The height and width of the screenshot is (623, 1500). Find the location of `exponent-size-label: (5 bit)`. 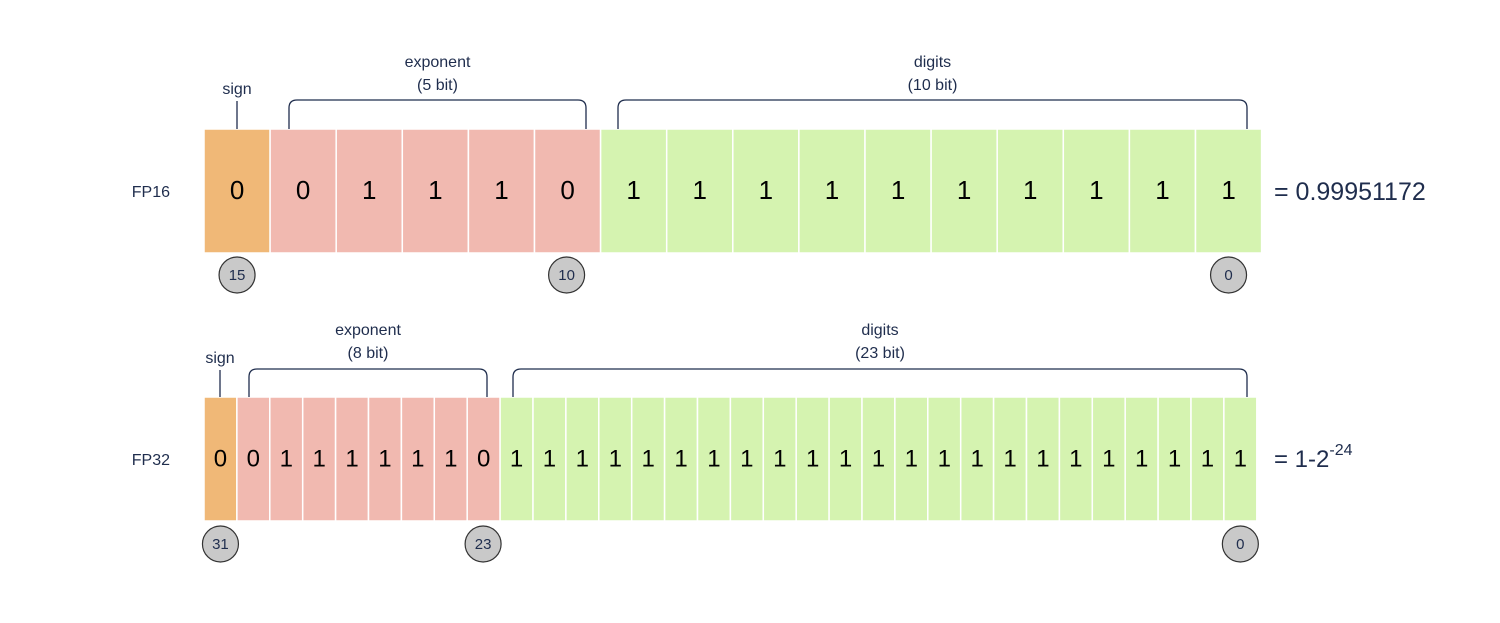

exponent-size-label: (5 bit) is located at coordinates (437, 85).